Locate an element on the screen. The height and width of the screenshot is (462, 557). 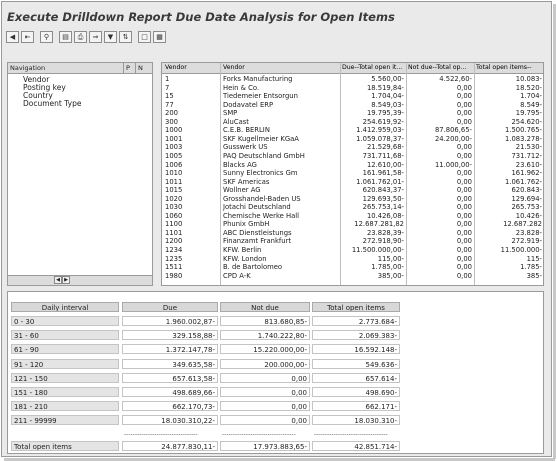
due-amount: 23.828,39- is located at coordinates (385, 232).